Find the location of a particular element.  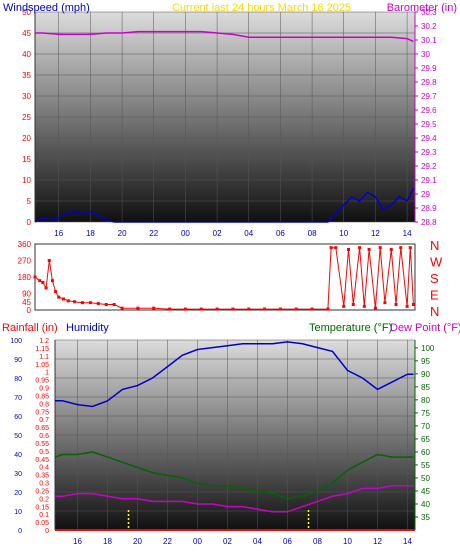

tick-label: 0.45 is located at coordinates (42, 460).